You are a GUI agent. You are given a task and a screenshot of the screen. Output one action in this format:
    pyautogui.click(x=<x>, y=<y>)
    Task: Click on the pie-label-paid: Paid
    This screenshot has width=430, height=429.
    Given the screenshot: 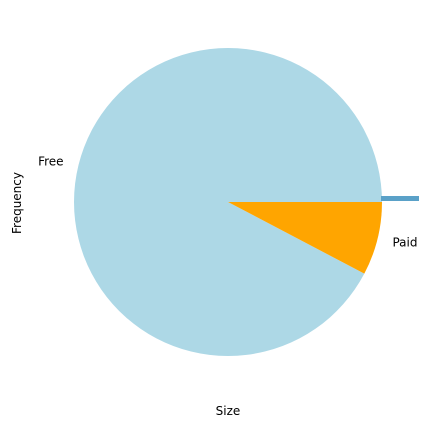 What is the action you would take?
    pyautogui.click(x=404, y=243)
    